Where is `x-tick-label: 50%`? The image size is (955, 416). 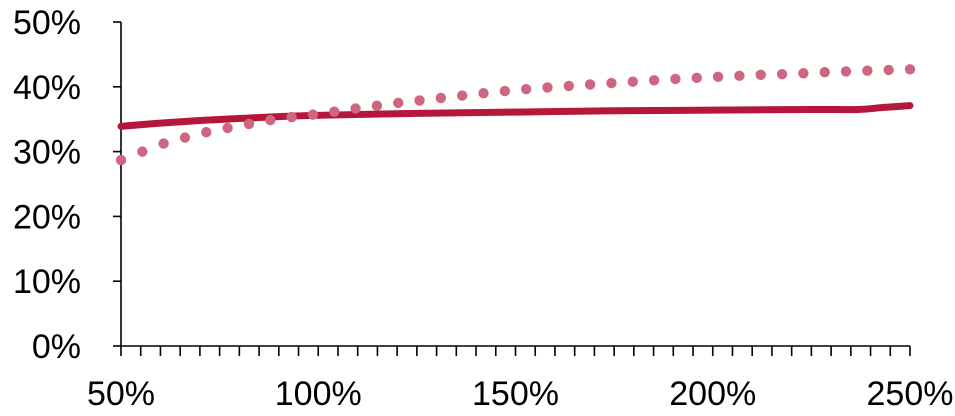
x-tick-label: 50% is located at coordinates (121, 394).